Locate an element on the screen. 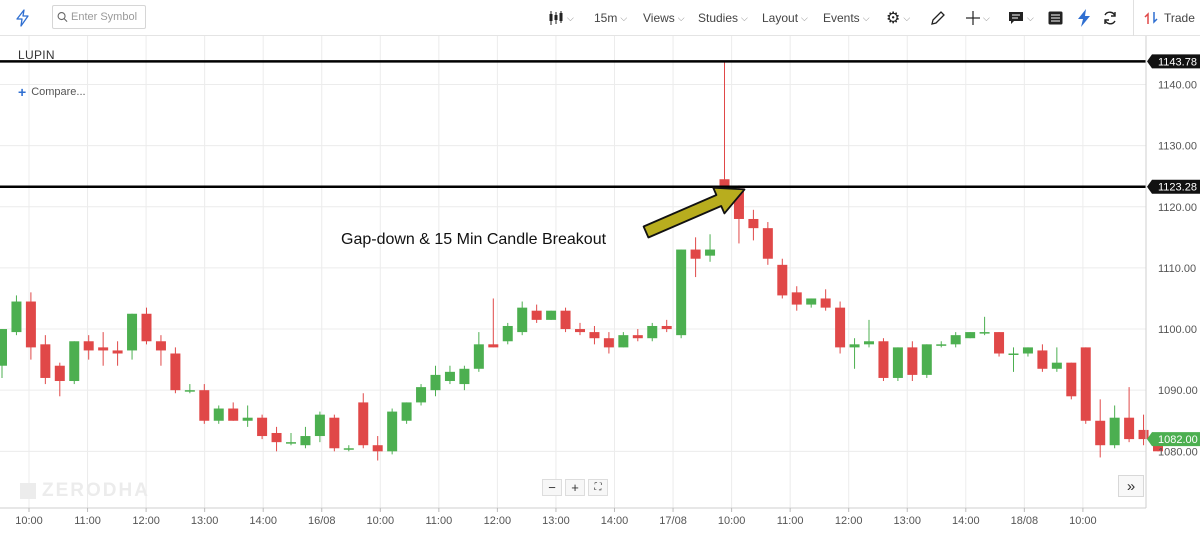 The height and width of the screenshot is (541, 1200). views-menu: Views ⌵ is located at coordinates (664, 18).